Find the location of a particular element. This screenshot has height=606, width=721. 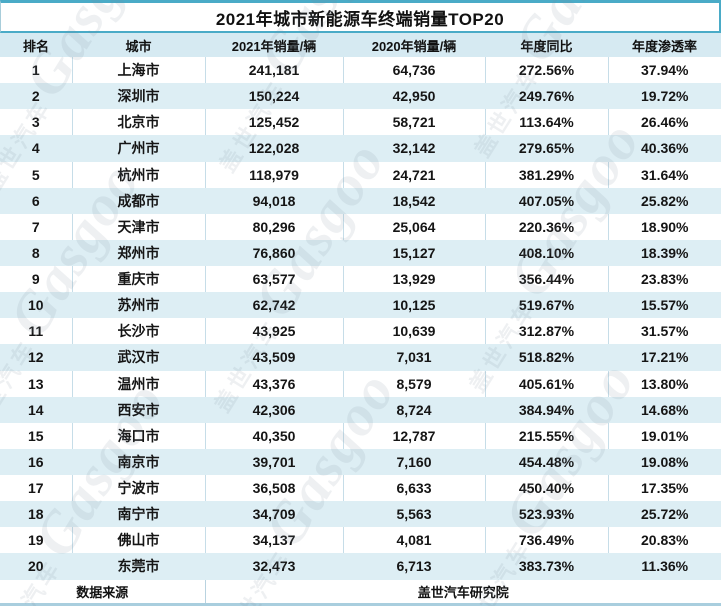

title-bar: 2021年城市新能源车终端销量TOP20 is located at coordinates (360, 16).